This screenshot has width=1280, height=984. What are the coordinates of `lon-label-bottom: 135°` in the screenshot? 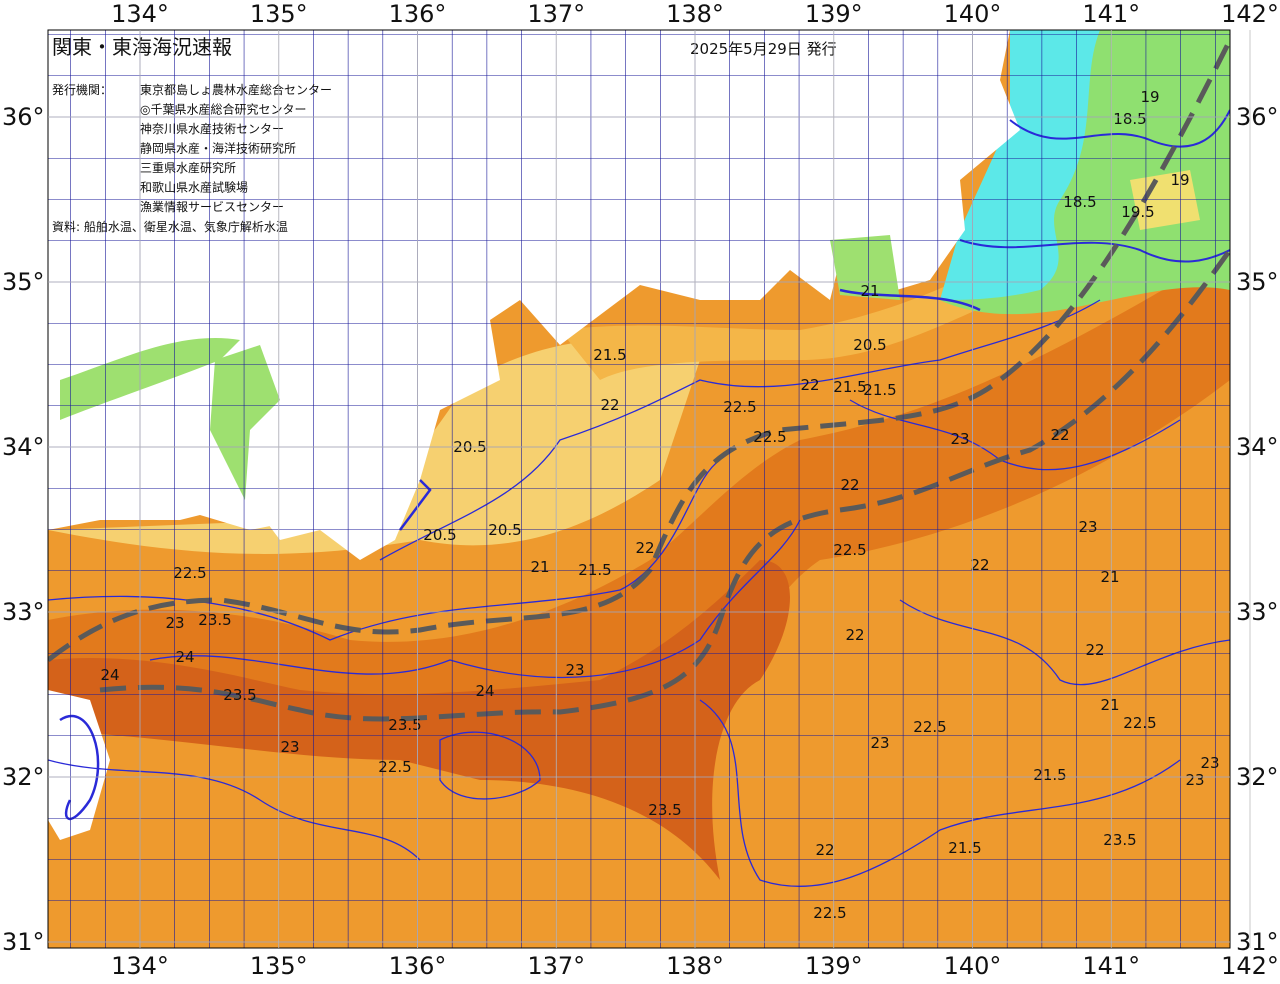 It's located at (279, 966).